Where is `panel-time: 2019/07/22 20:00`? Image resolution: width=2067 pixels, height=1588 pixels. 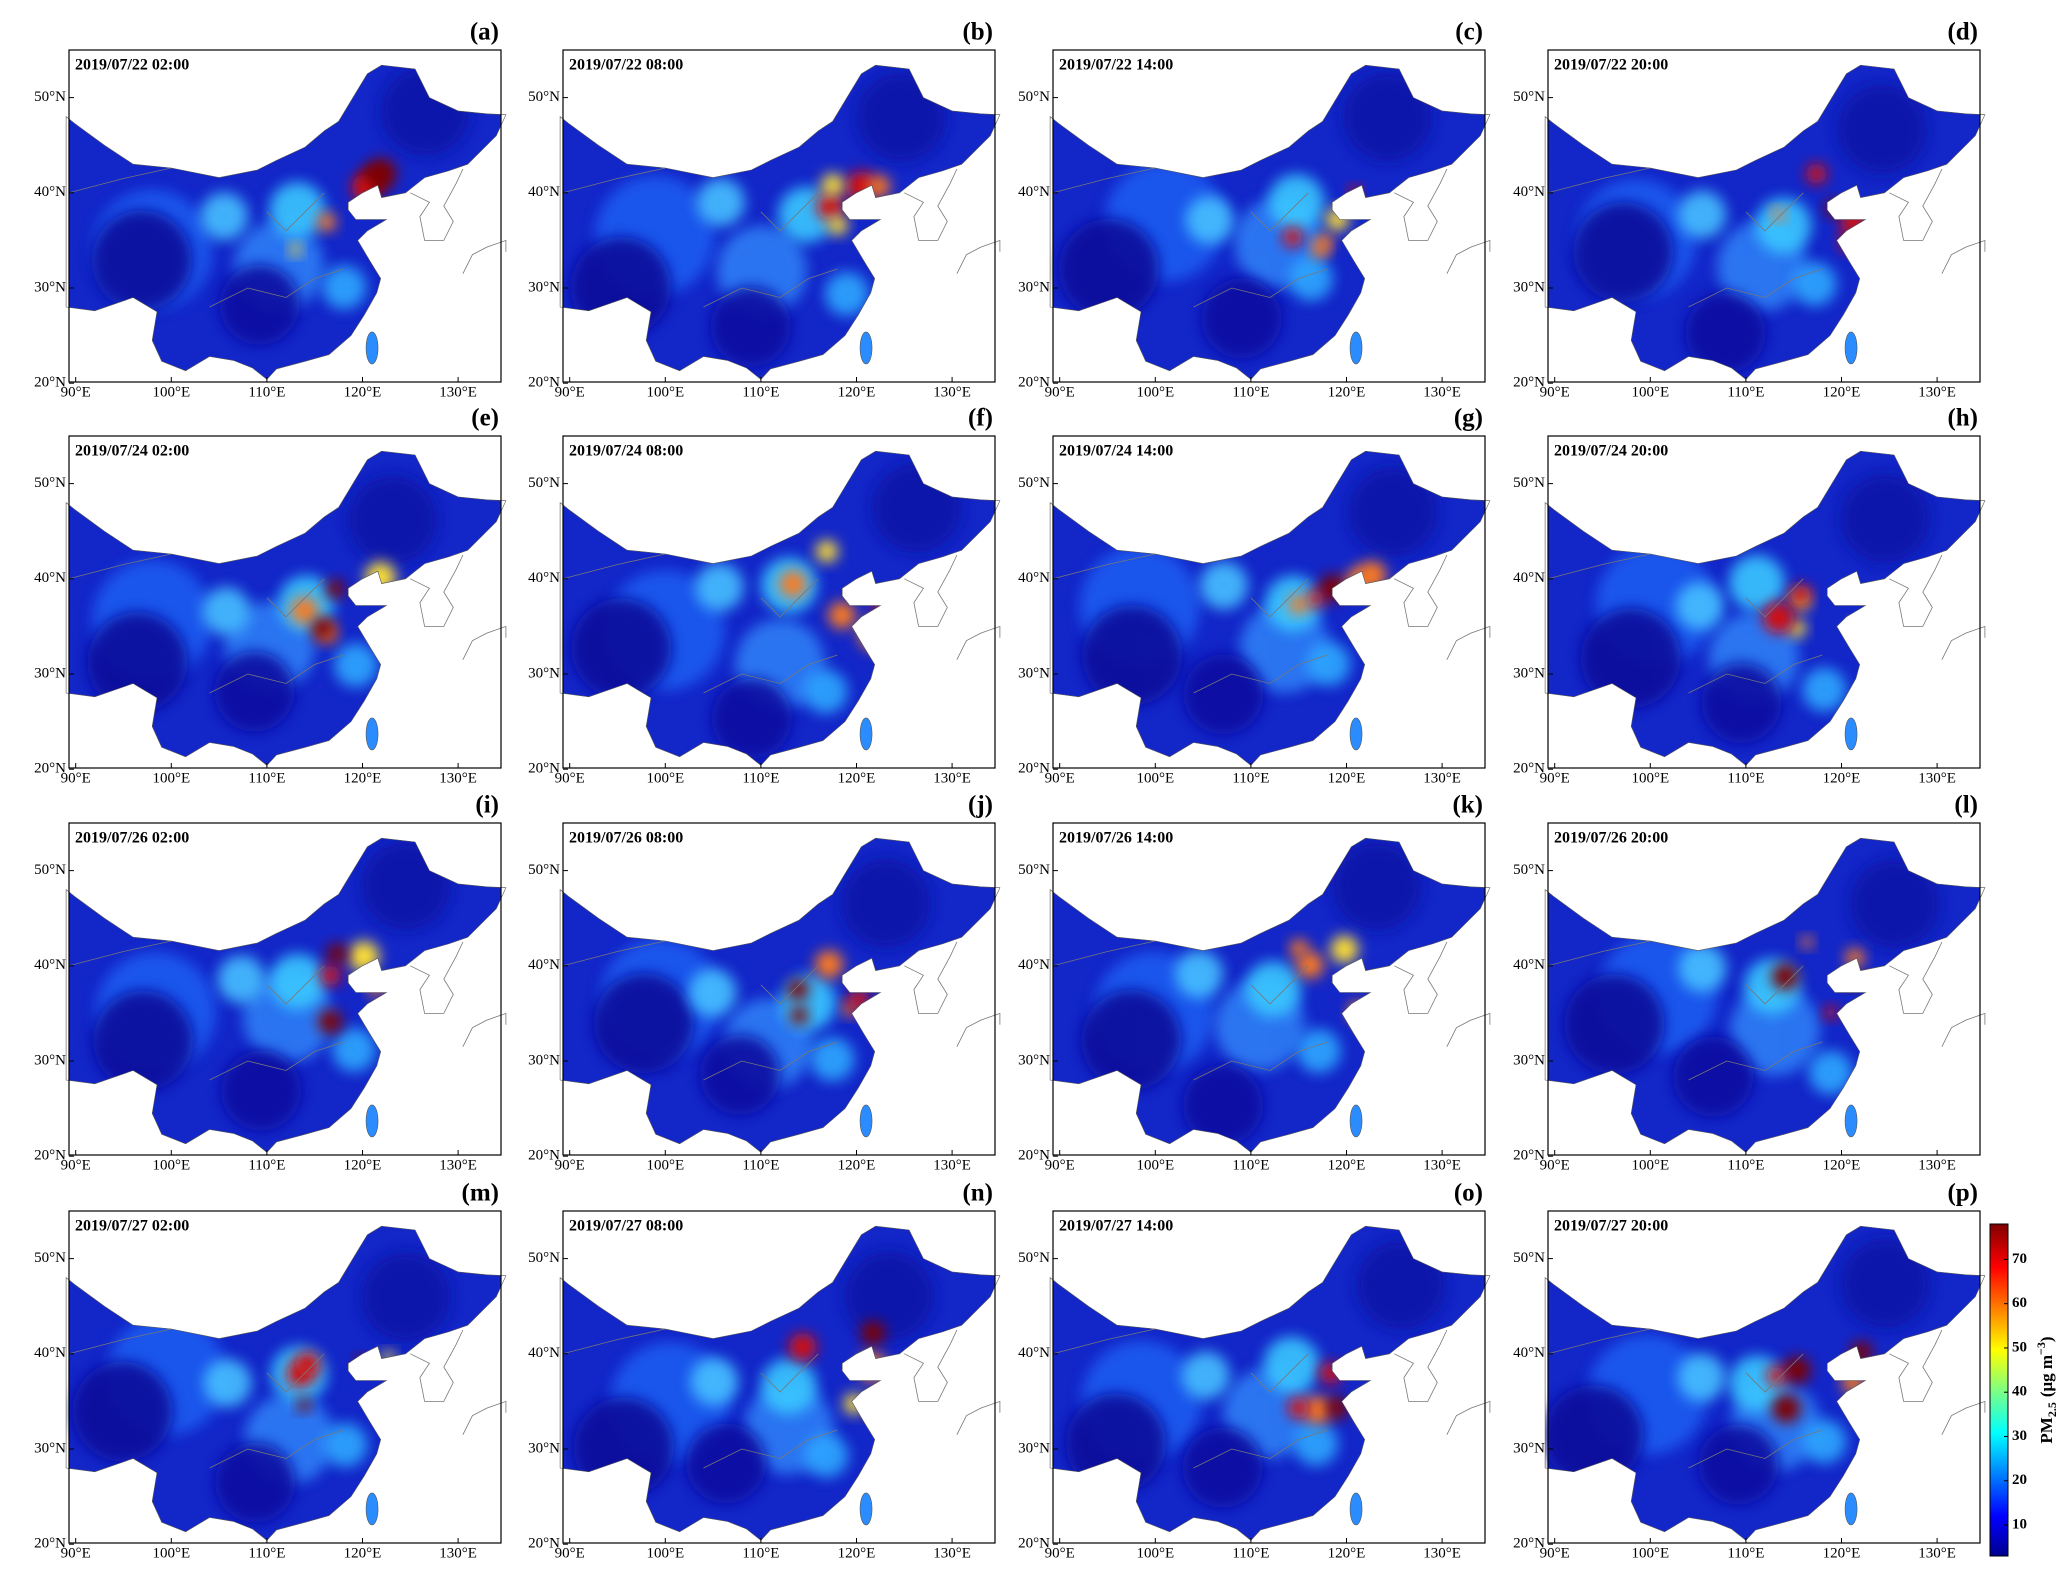
panel-time: 2019/07/22 20:00 is located at coordinates (1611, 65).